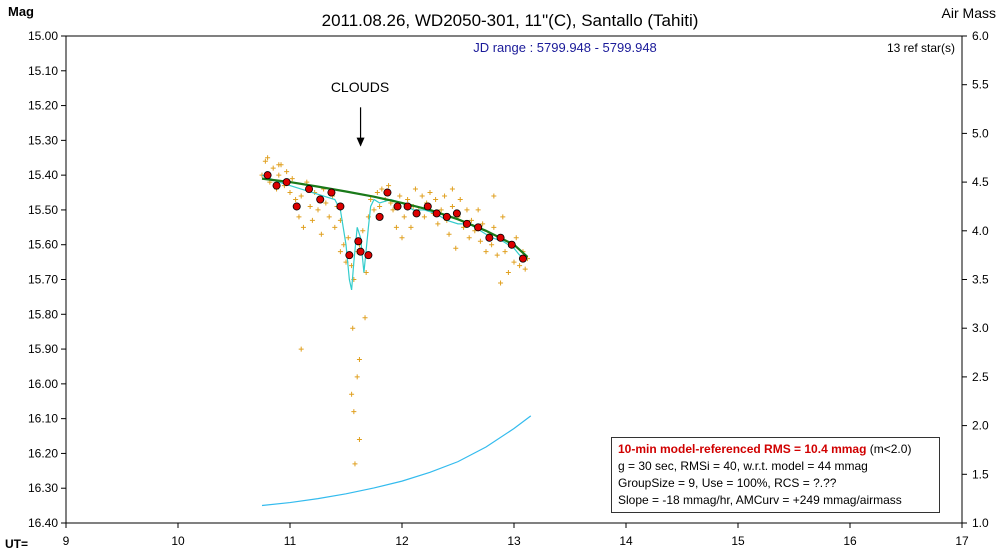  I want to click on clouds-annotation: CLOUDS, so click(360, 87).